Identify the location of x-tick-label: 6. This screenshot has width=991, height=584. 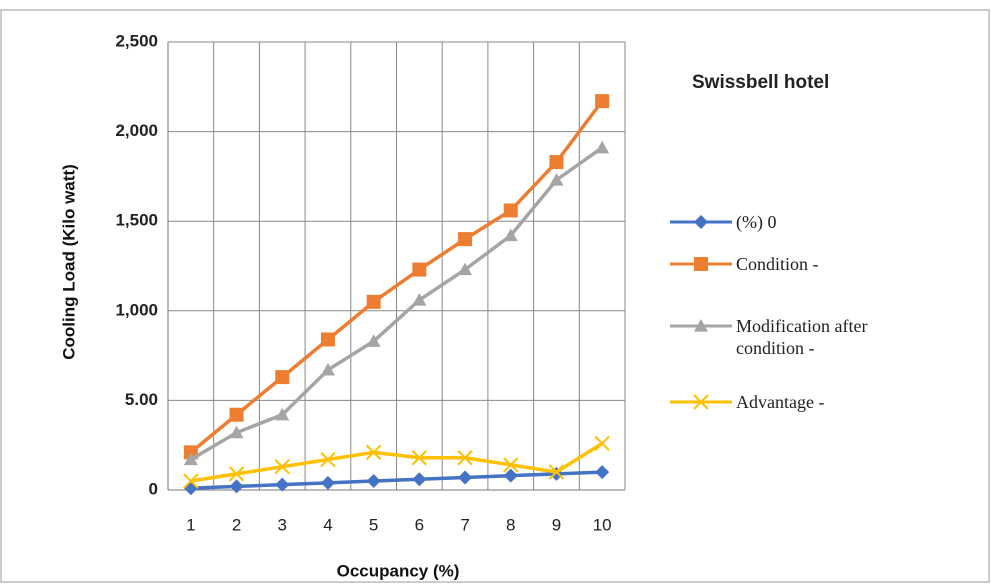
(419, 524).